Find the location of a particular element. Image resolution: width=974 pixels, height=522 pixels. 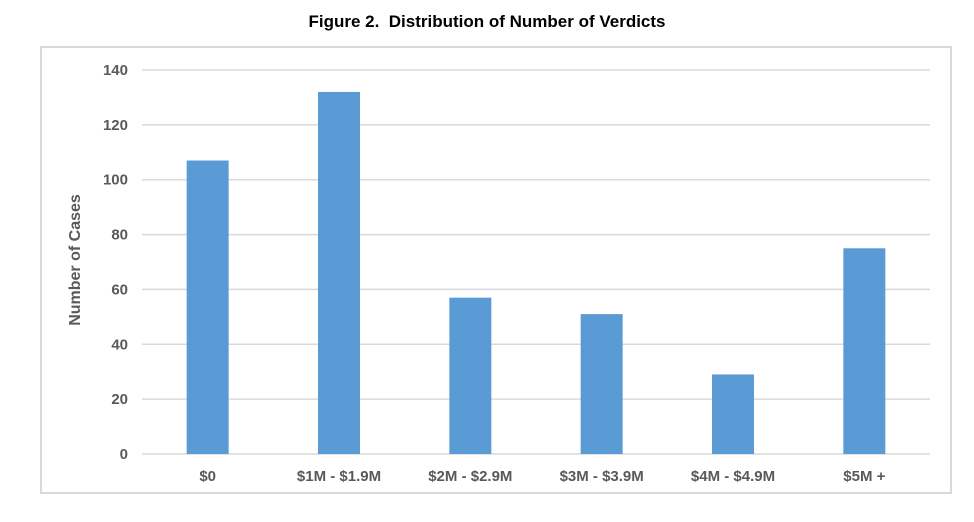

y-axis-ticks: 0 20 40 60 80 100 120 140 is located at coordinates (115, 262).